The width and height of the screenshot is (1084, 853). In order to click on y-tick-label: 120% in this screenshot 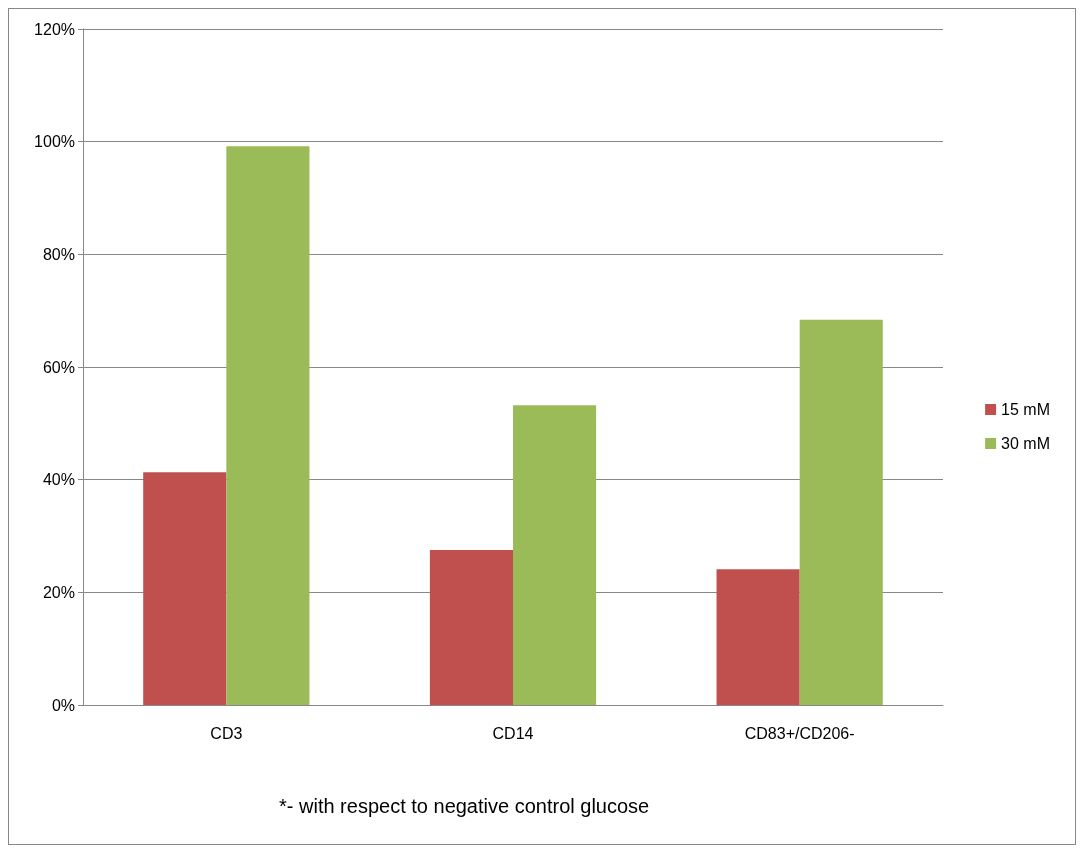, I will do `click(54, 29)`.